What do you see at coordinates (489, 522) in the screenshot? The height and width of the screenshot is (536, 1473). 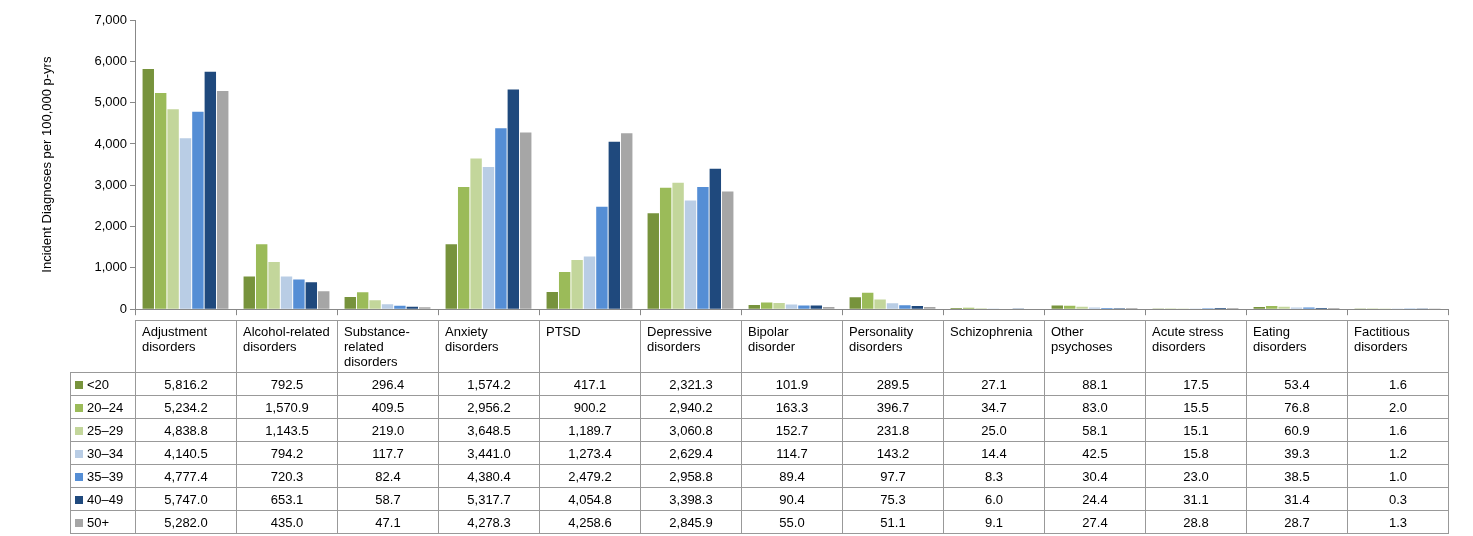 I see `data-label: 4,278.3` at bounding box center [489, 522].